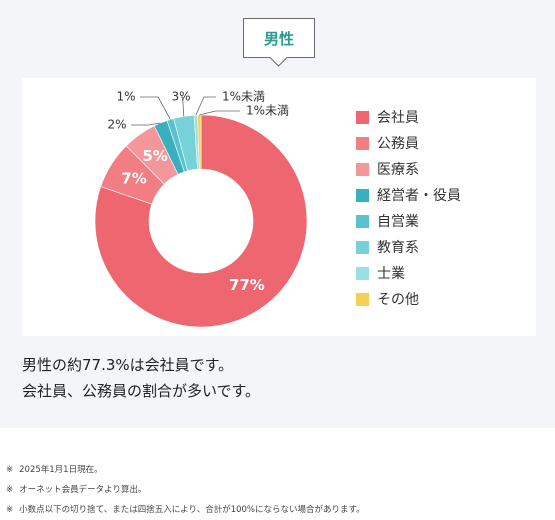 The width and height of the screenshot is (555, 520). Describe the element at coordinates (278, 470) in the screenshot. I see `footnote: ※ 2025年1月1日現在。` at that location.